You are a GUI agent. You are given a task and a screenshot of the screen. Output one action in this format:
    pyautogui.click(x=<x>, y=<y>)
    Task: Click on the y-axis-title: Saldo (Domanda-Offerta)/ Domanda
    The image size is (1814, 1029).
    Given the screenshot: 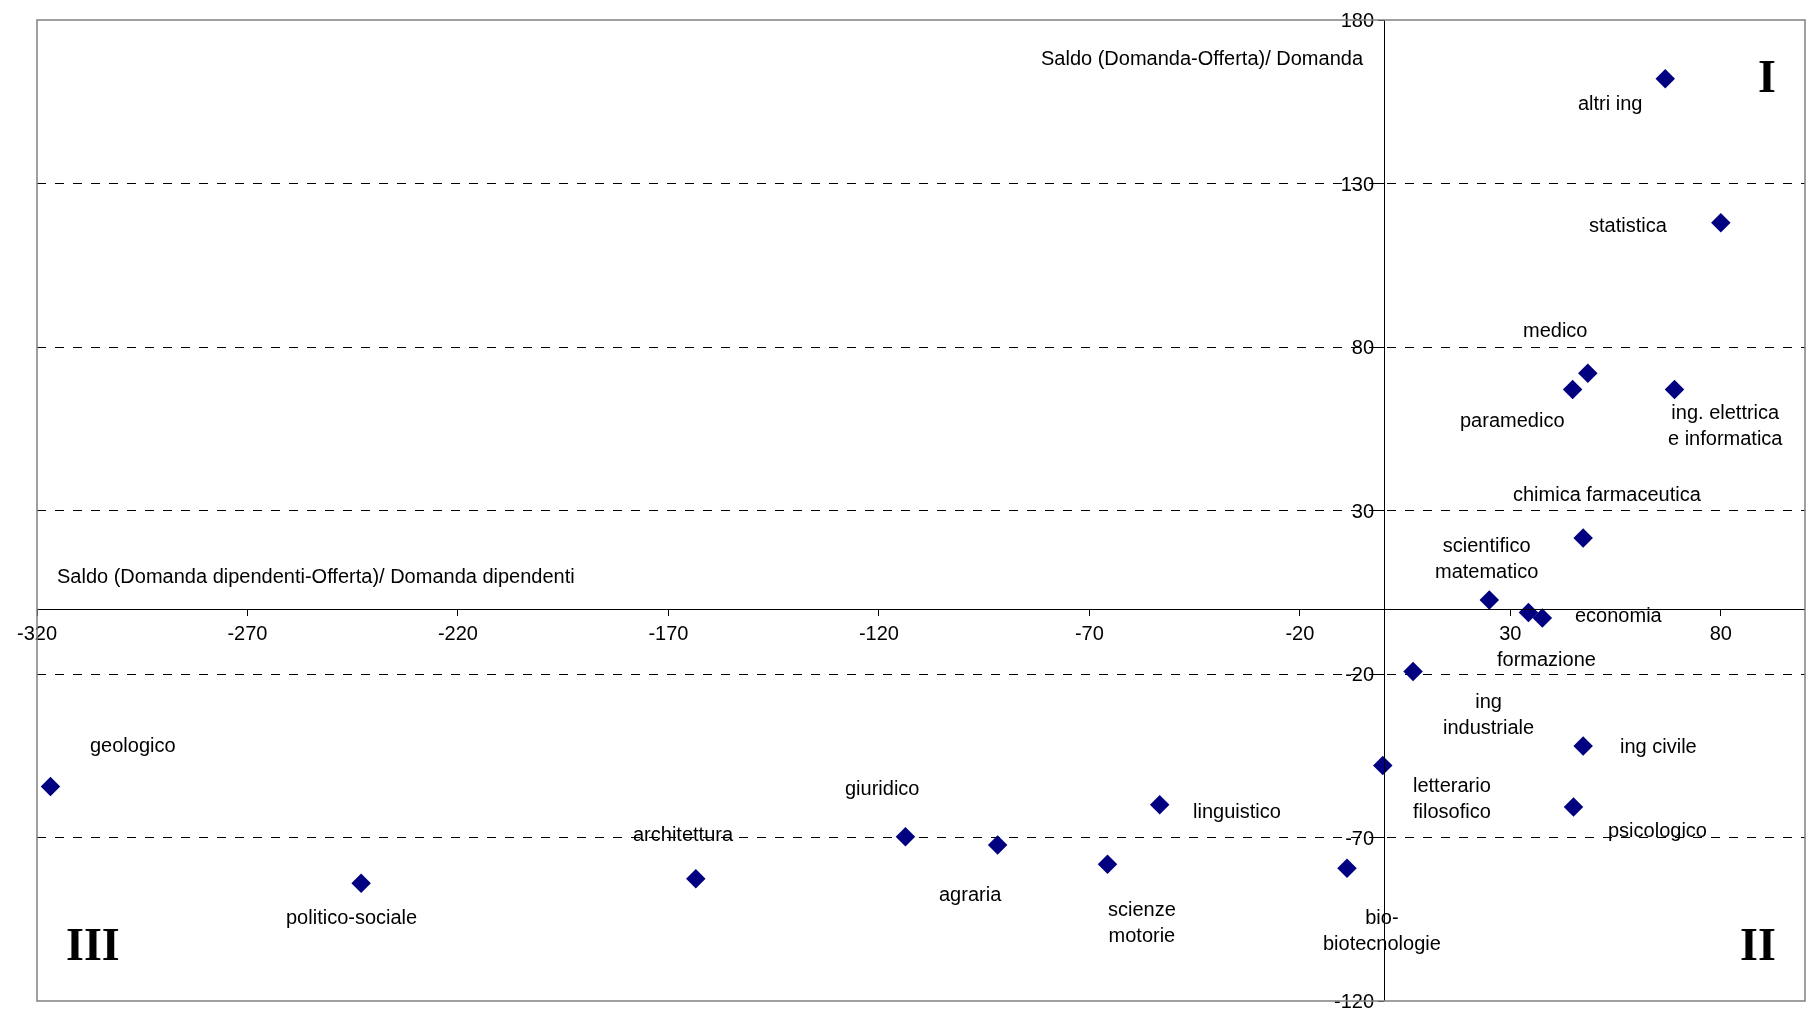 What is the action you would take?
    pyautogui.click(x=1202, y=58)
    